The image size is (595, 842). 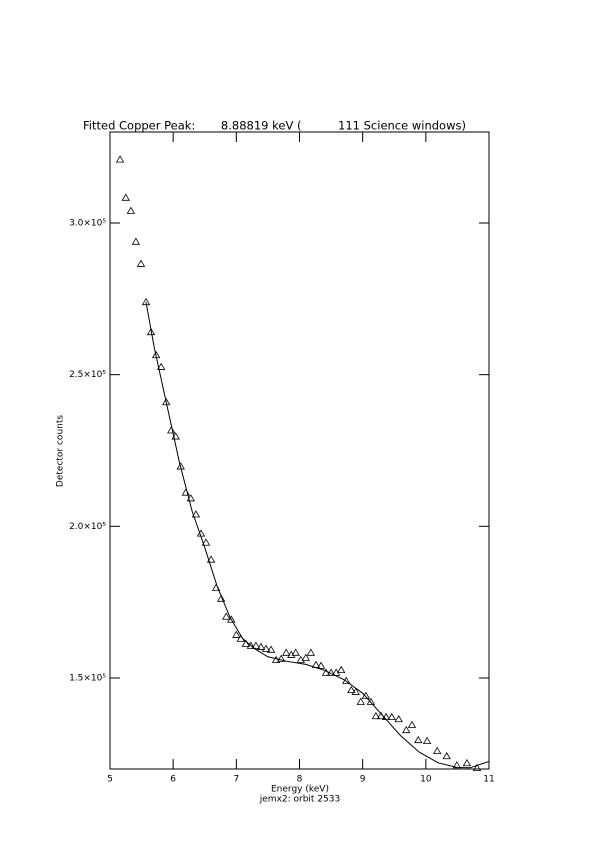 I want to click on x-tick-label: 7, so click(x=236, y=780).